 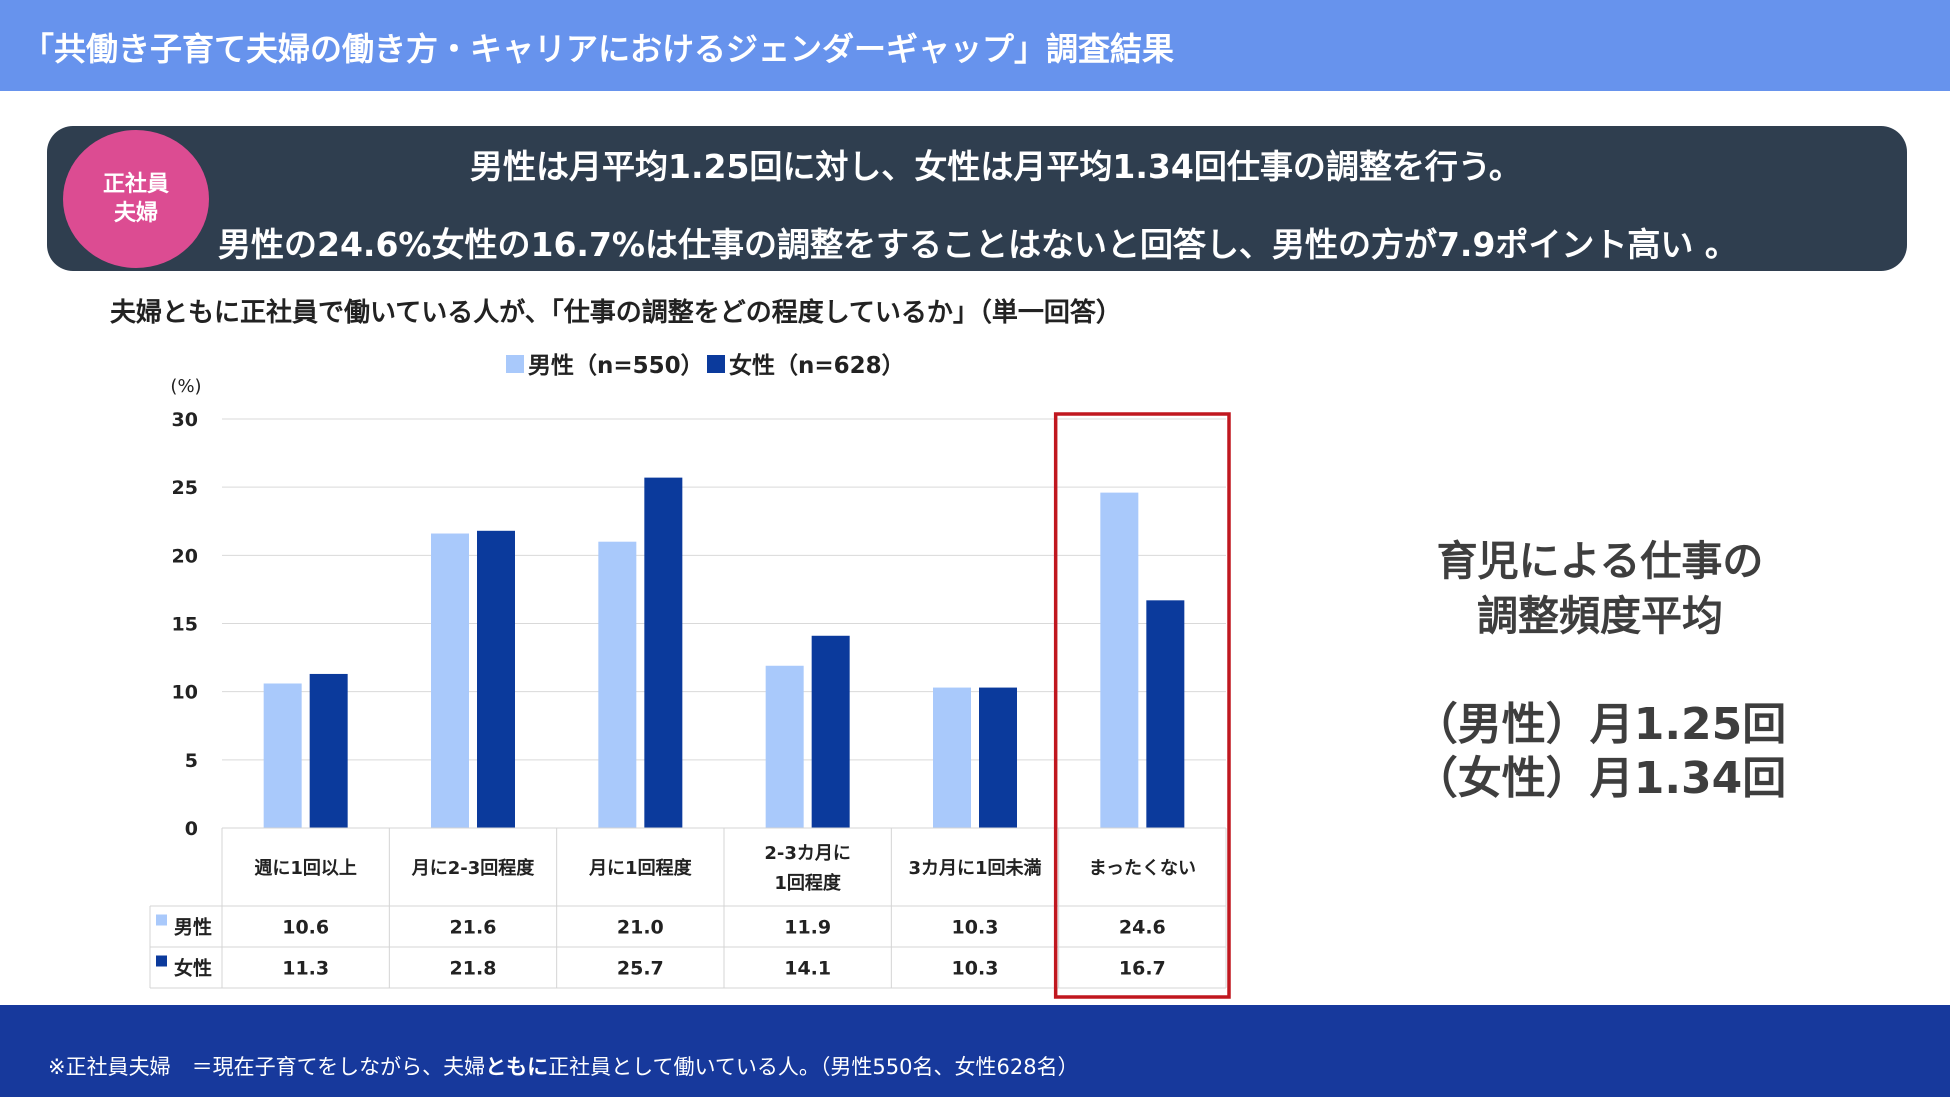 I want to click on bar-女性-1, so click(x=328, y=750).